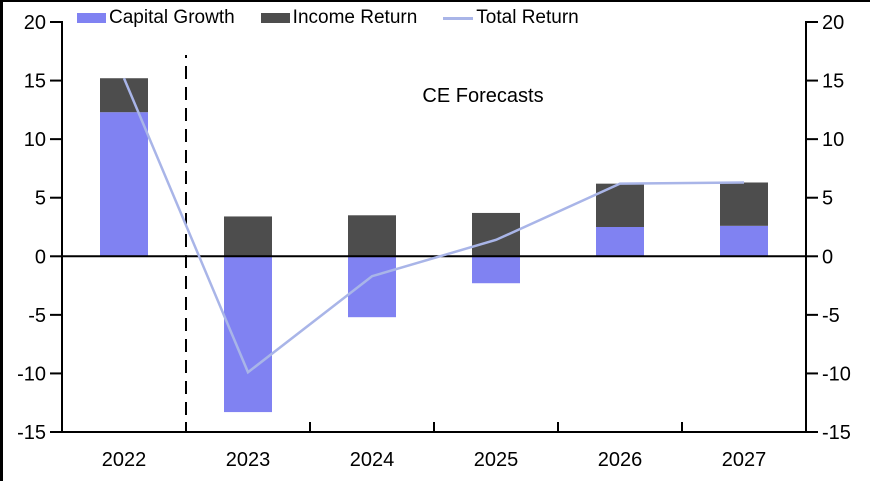 The height and width of the screenshot is (481, 870). I want to click on y-tick-label-left: 15, so click(35, 82).